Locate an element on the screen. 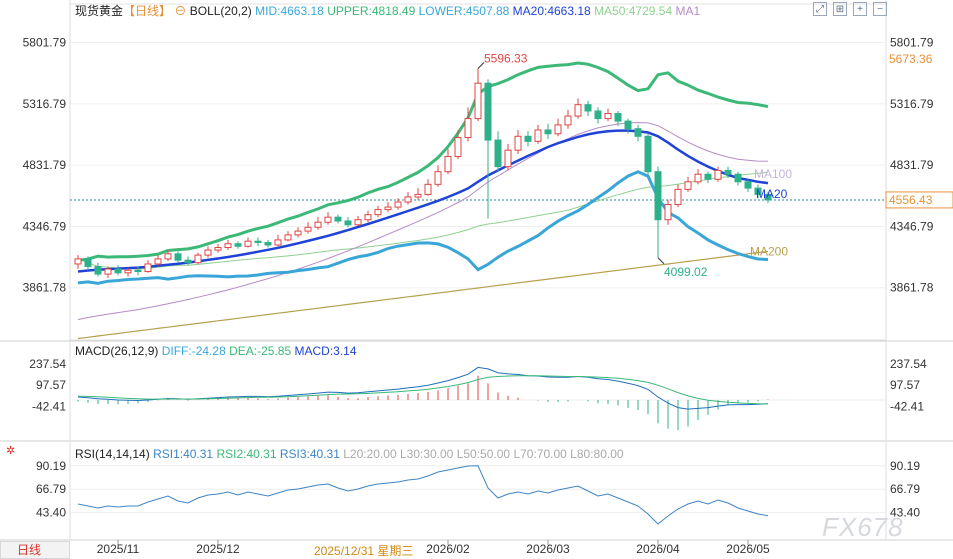 The width and height of the screenshot is (953, 559). time-tick-label: 2026/03 is located at coordinates (548, 549).